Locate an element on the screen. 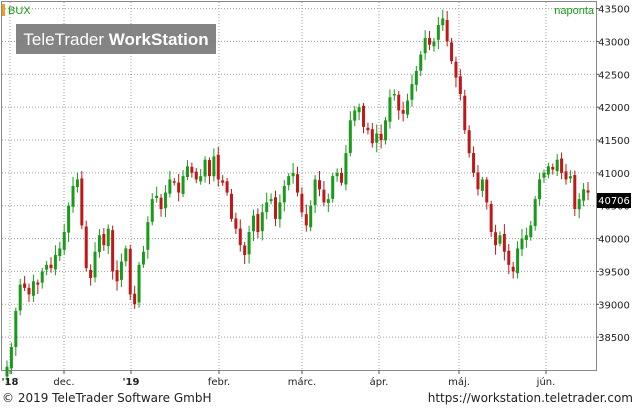  y-tick-label: 43000 is located at coordinates (614, 42).